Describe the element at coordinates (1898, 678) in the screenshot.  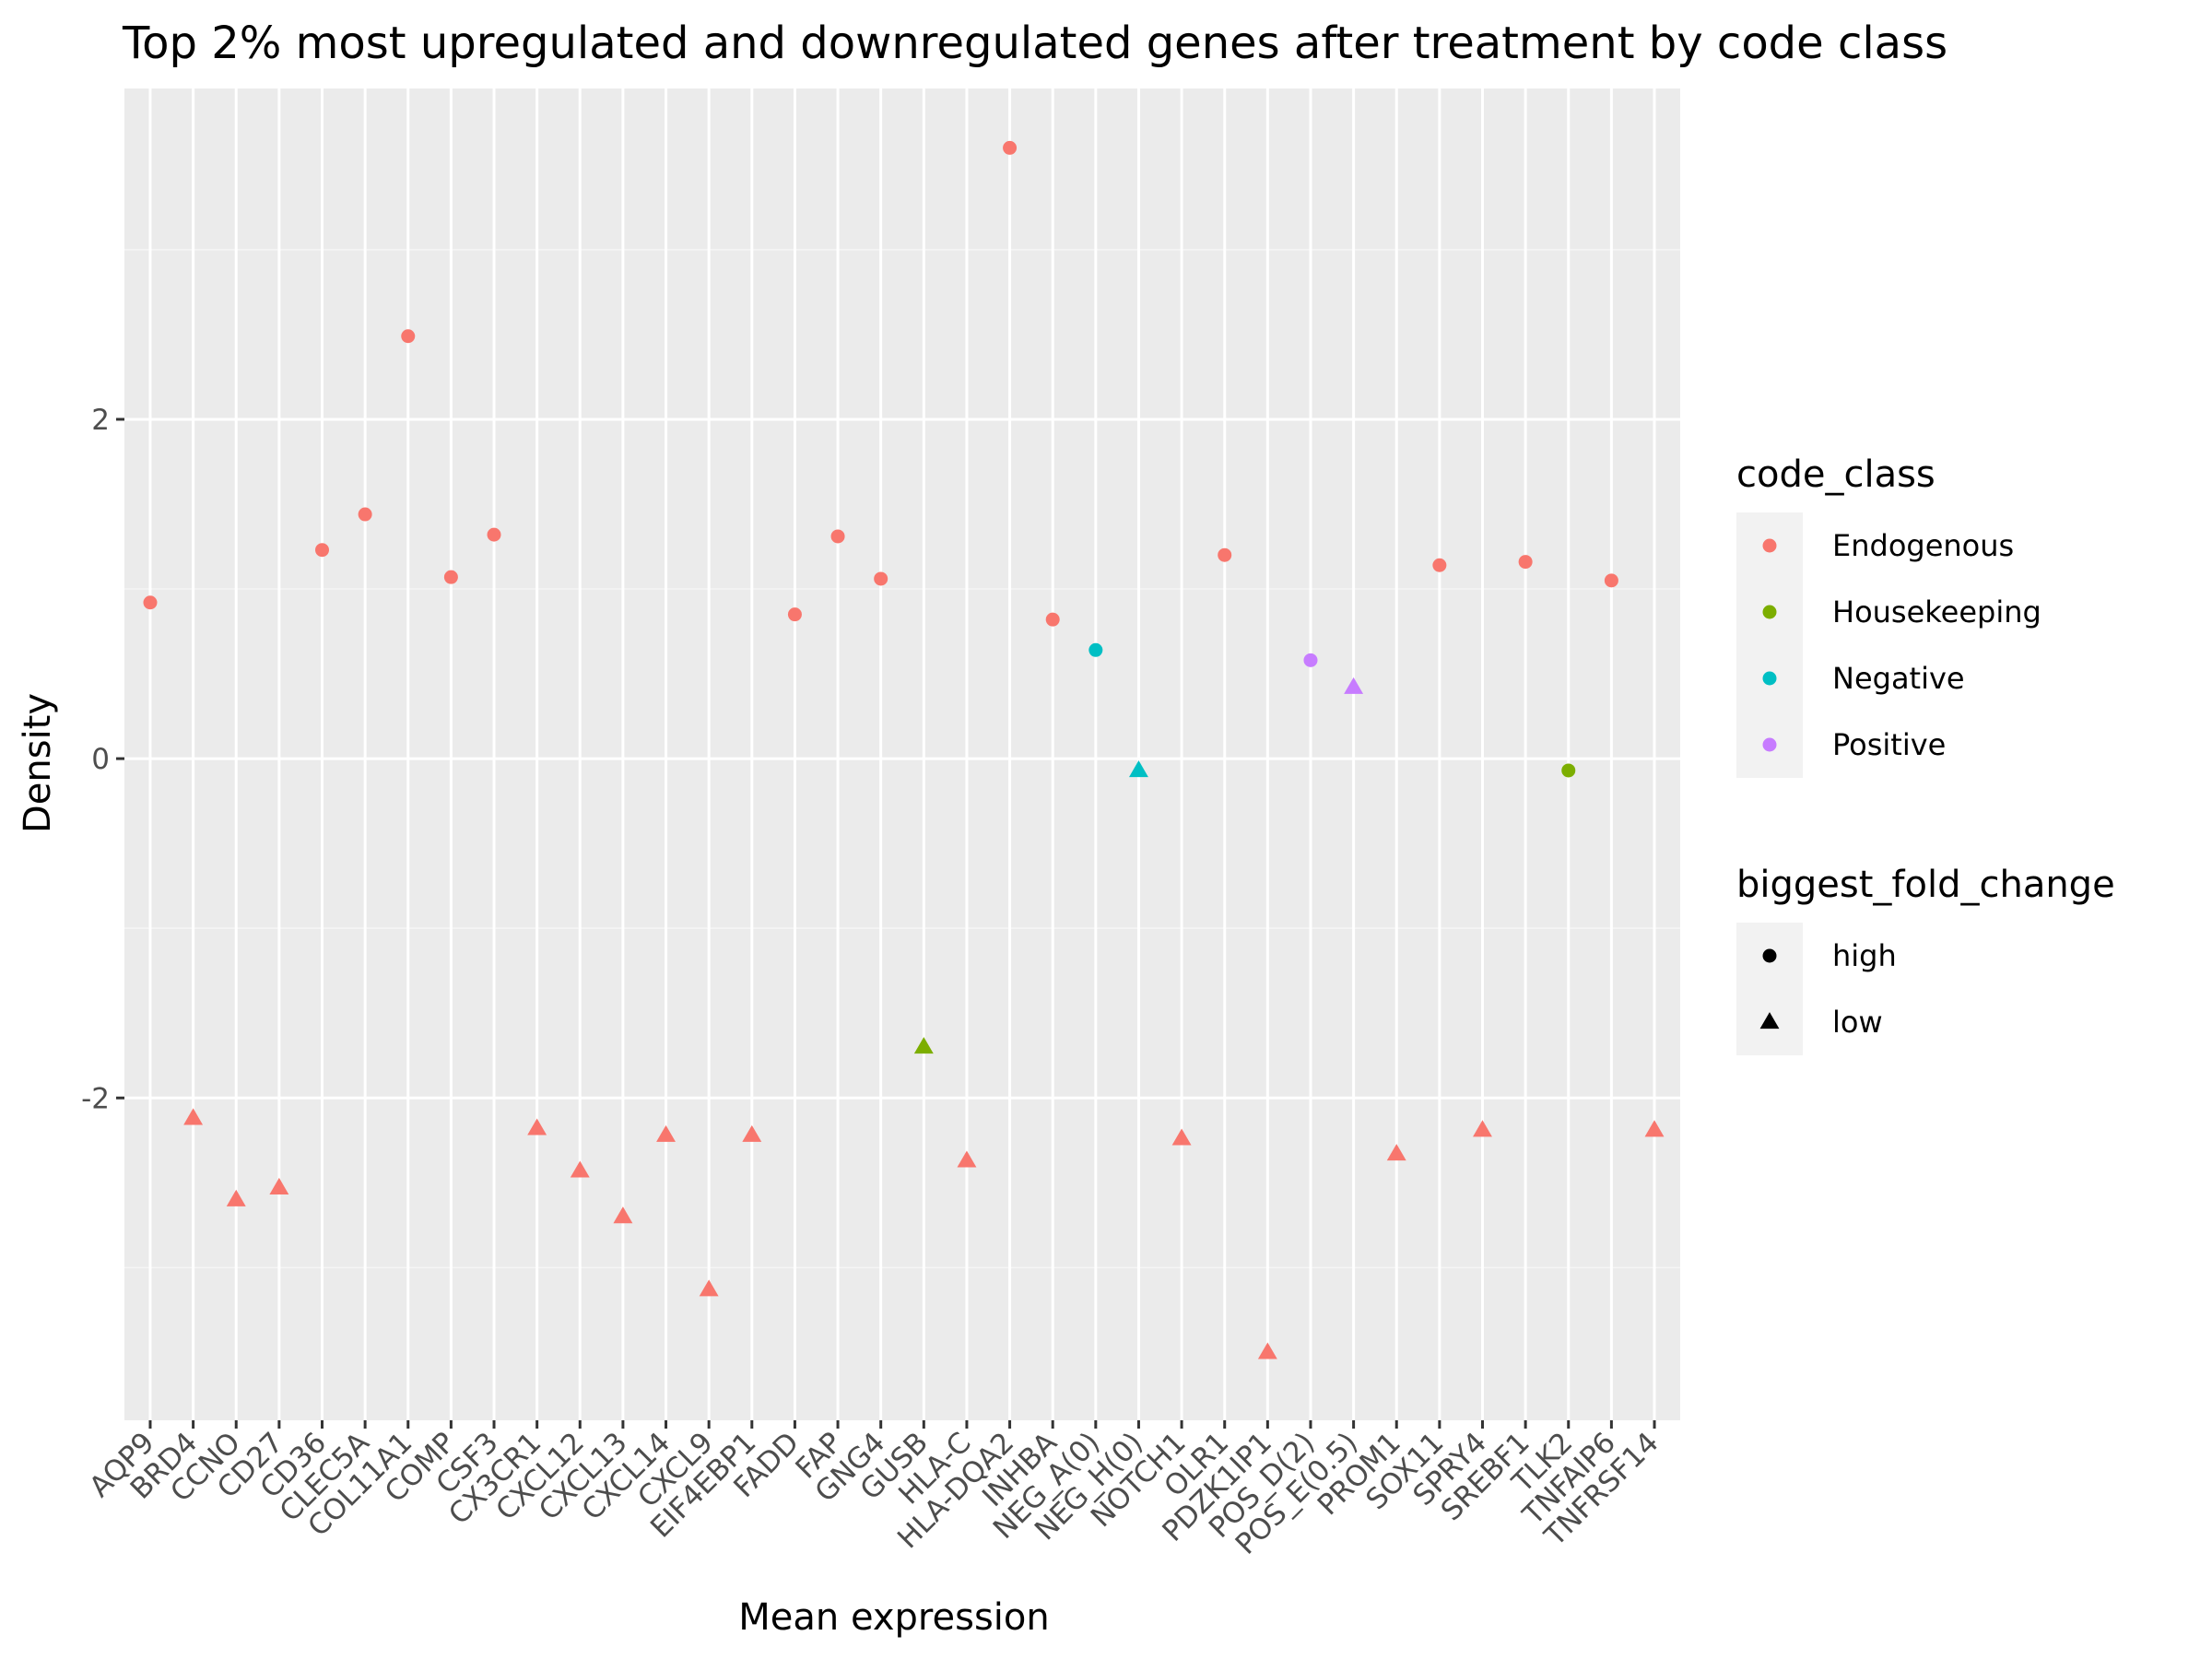
I see `legend-label: Negative` at that location.